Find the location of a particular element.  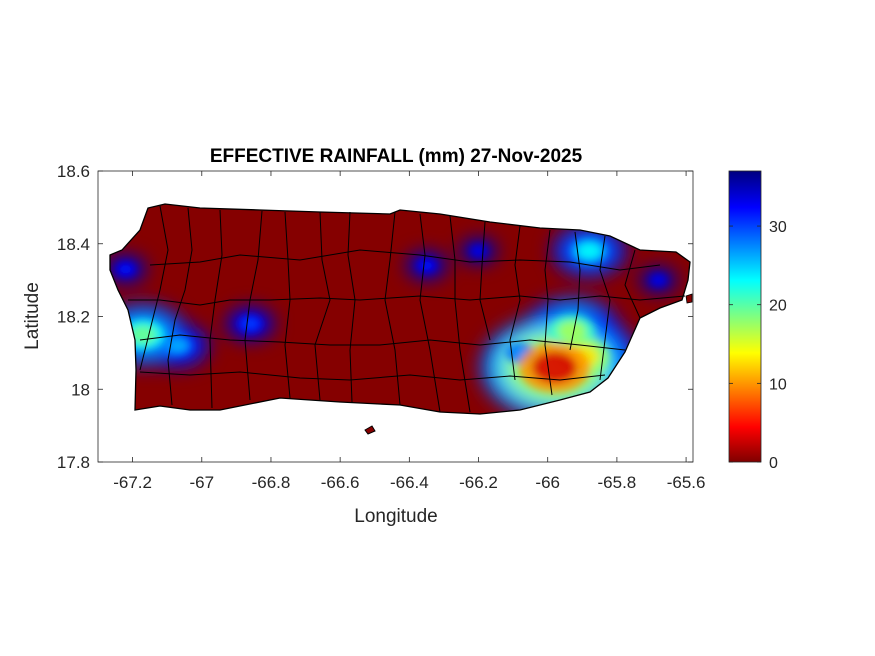

y-tick-label: 17.8 is located at coordinates (73, 462).